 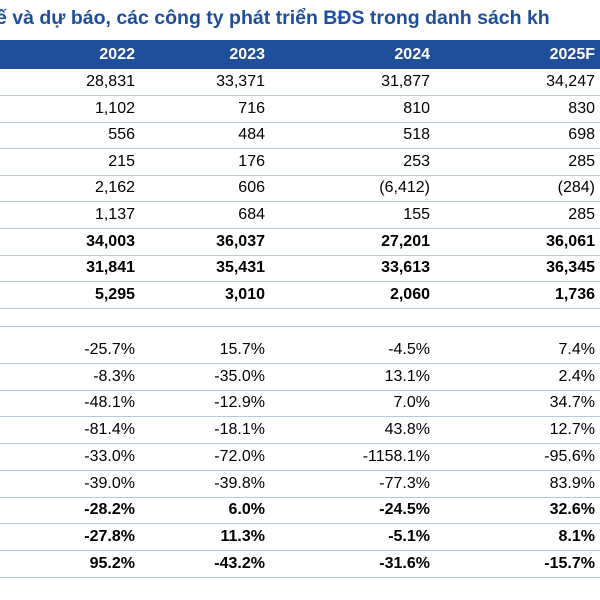 I want to click on table-cell: 13.1%, so click(x=407, y=376).